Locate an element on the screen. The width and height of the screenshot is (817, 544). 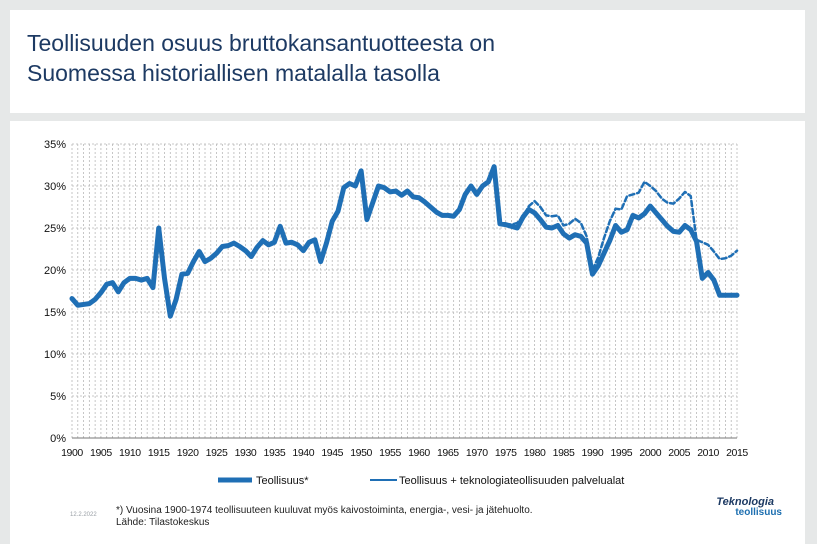
x-tick-label: 1995 is located at coordinates (621, 453).